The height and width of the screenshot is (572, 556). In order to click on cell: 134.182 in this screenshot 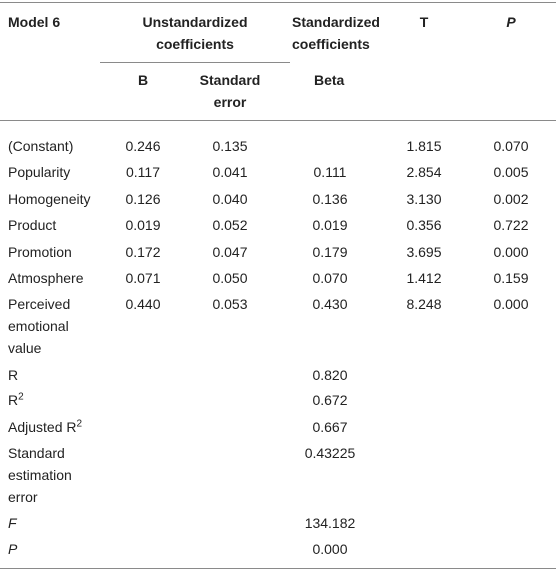, I will do `click(330, 523)`.